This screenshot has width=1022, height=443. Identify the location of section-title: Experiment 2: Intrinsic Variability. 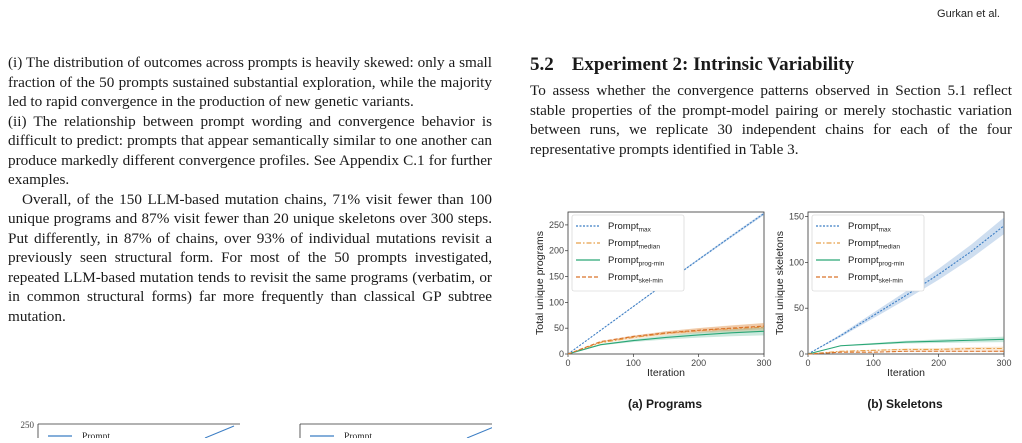
(713, 64).